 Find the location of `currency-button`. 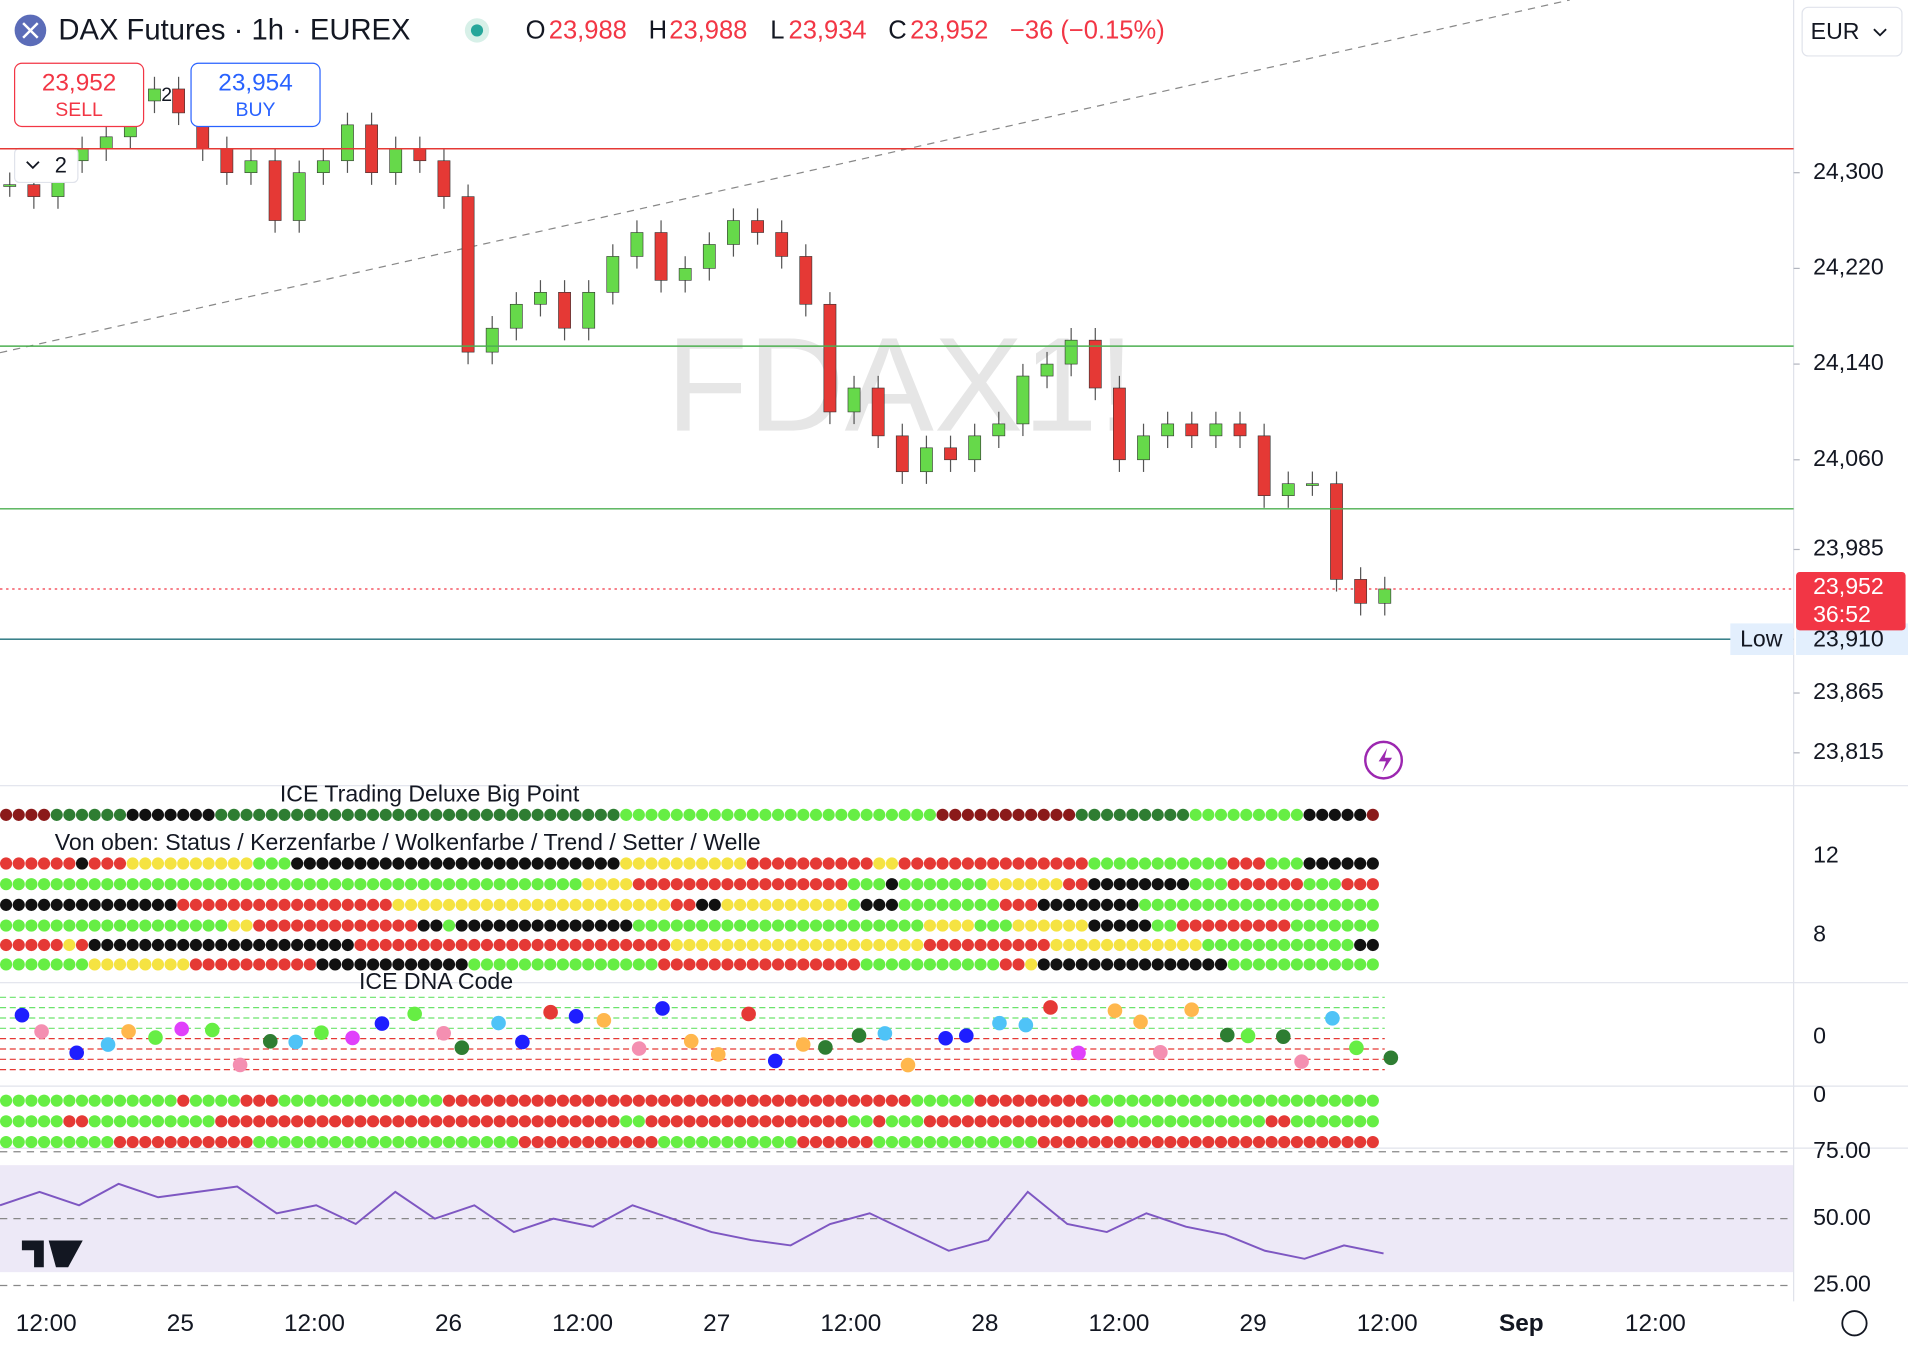

currency-button is located at coordinates (1852, 31).